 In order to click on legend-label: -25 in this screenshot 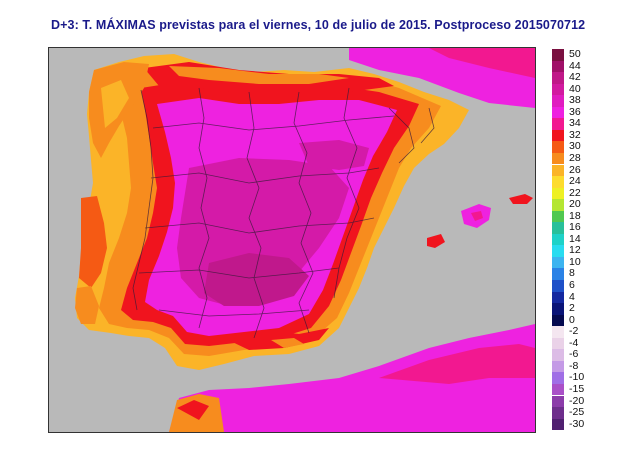, I will do `click(577, 412)`.